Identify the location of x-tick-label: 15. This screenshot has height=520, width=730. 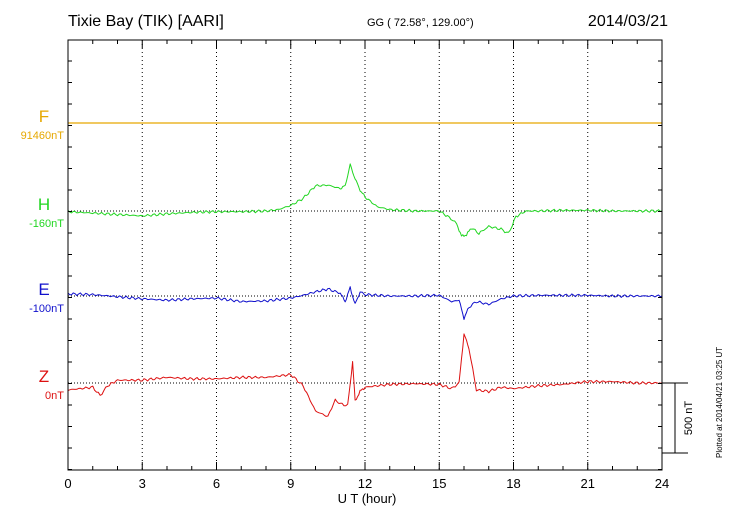
(439, 483).